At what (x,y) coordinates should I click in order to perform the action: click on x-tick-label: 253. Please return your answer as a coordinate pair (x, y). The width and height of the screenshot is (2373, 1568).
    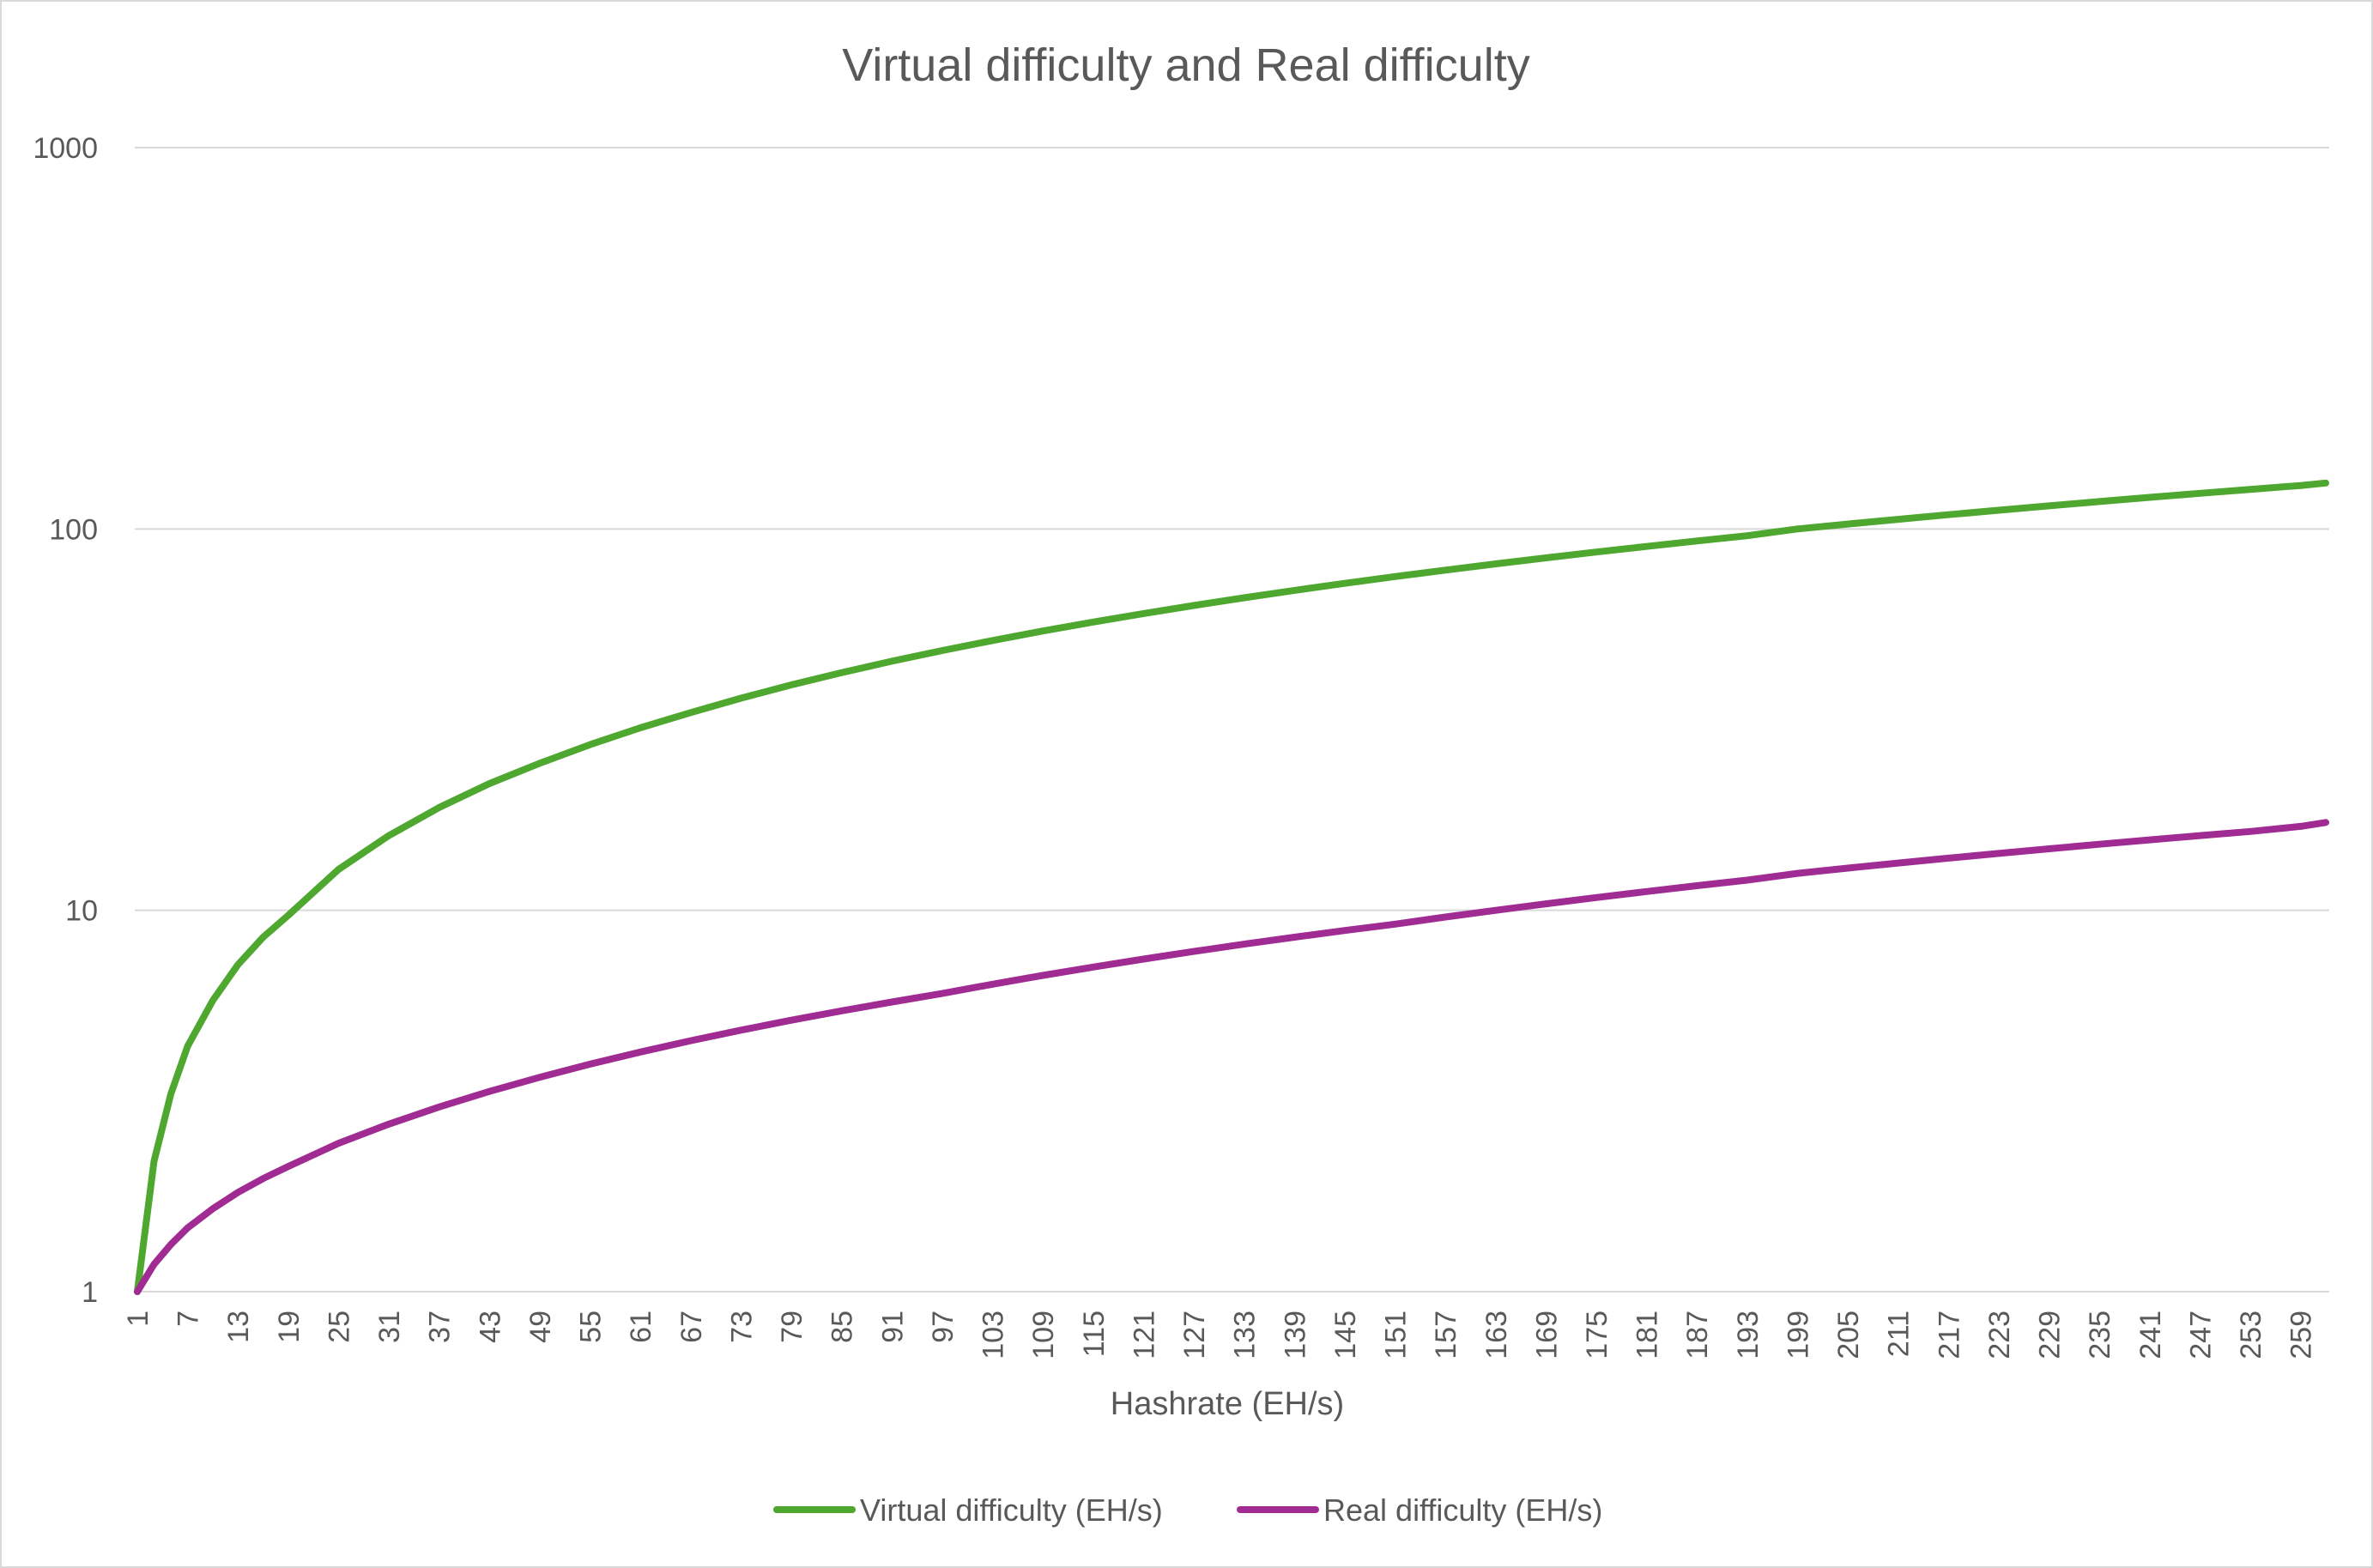
    Looking at the image, I should click on (2251, 1335).